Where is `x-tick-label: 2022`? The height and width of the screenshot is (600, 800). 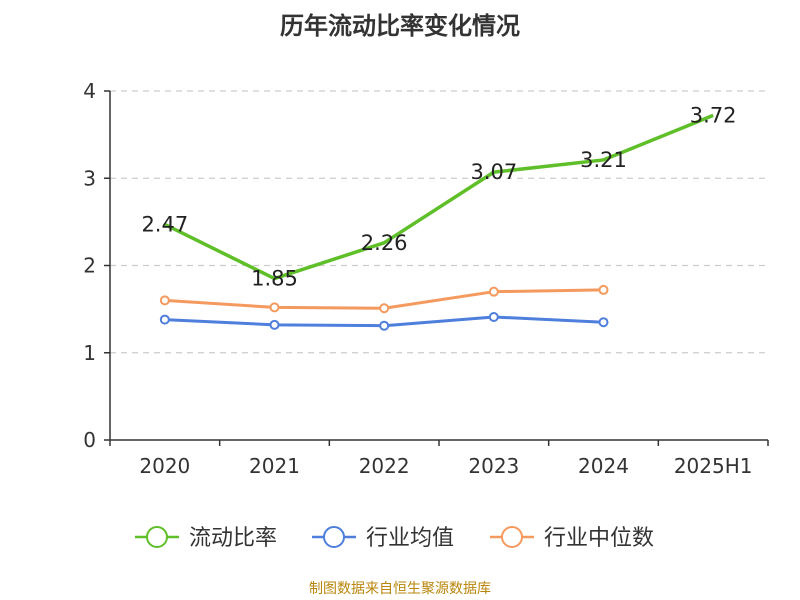
x-tick-label: 2022 is located at coordinates (384, 466).